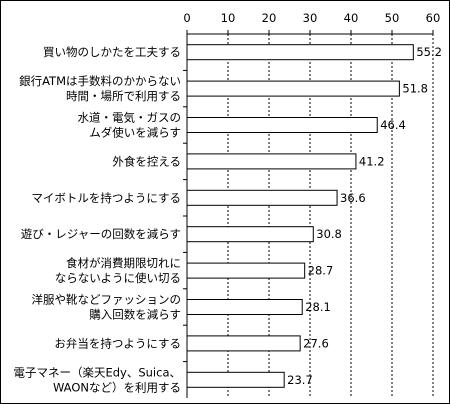  Describe the element at coordinates (186, 18) in the screenshot. I see `x-tick-label: 0` at that location.